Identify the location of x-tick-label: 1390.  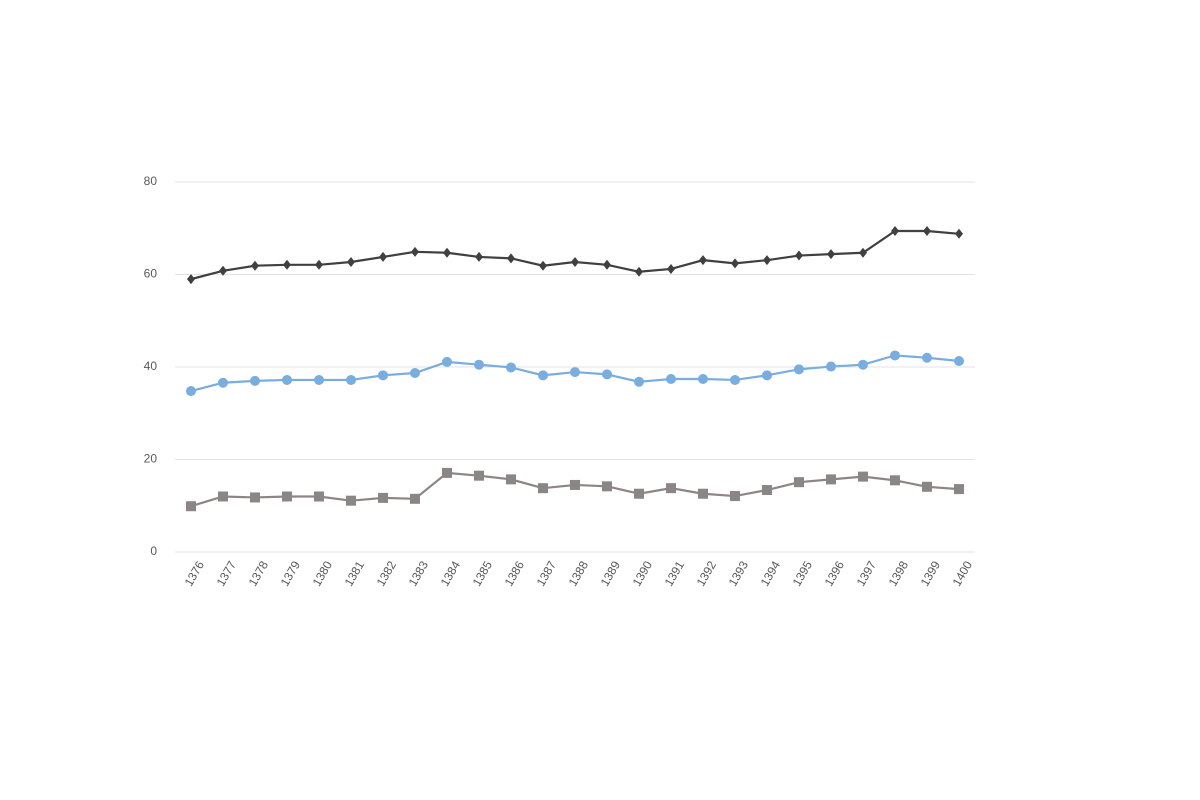
(643, 573).